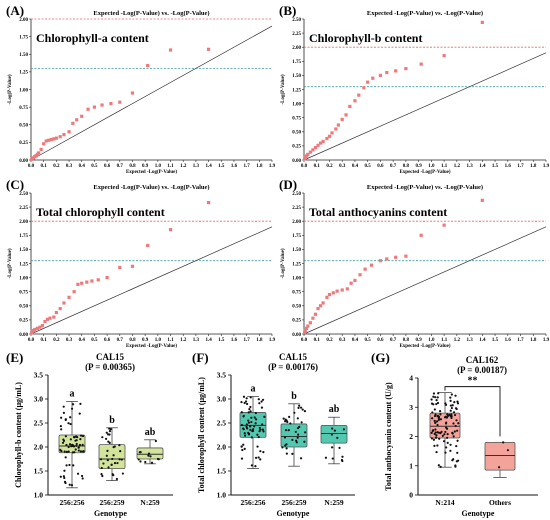  I want to click on x-tick-label: N:259, so click(333, 502).